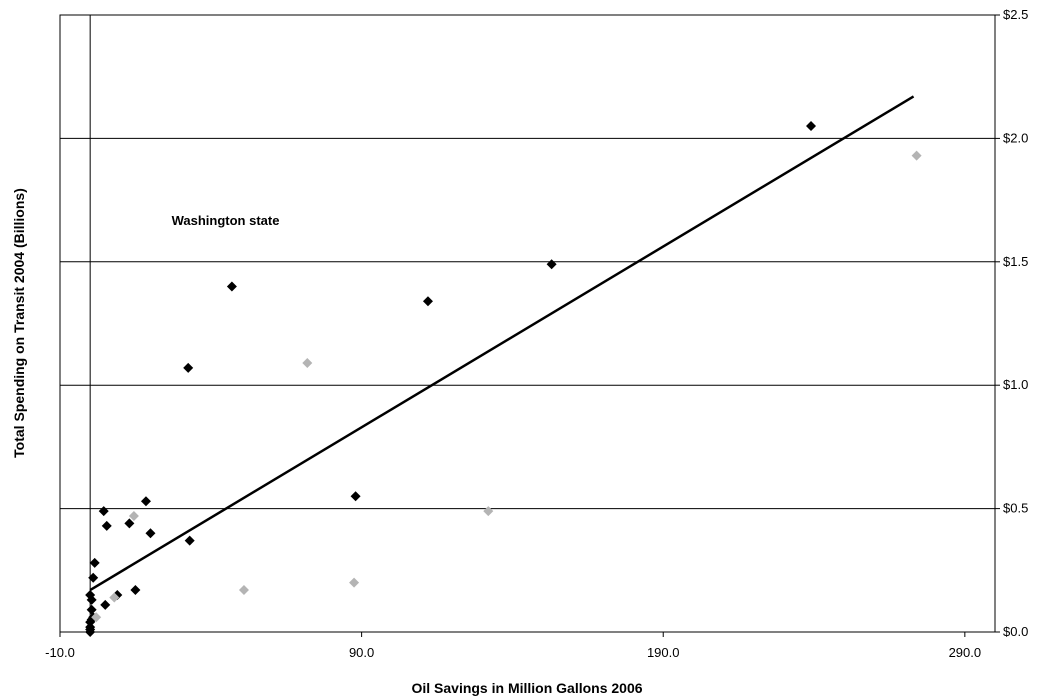 The width and height of the screenshot is (1047, 700). Describe the element at coordinates (1015, 631) in the screenshot. I see `y-tick-label: $0.0` at that location.